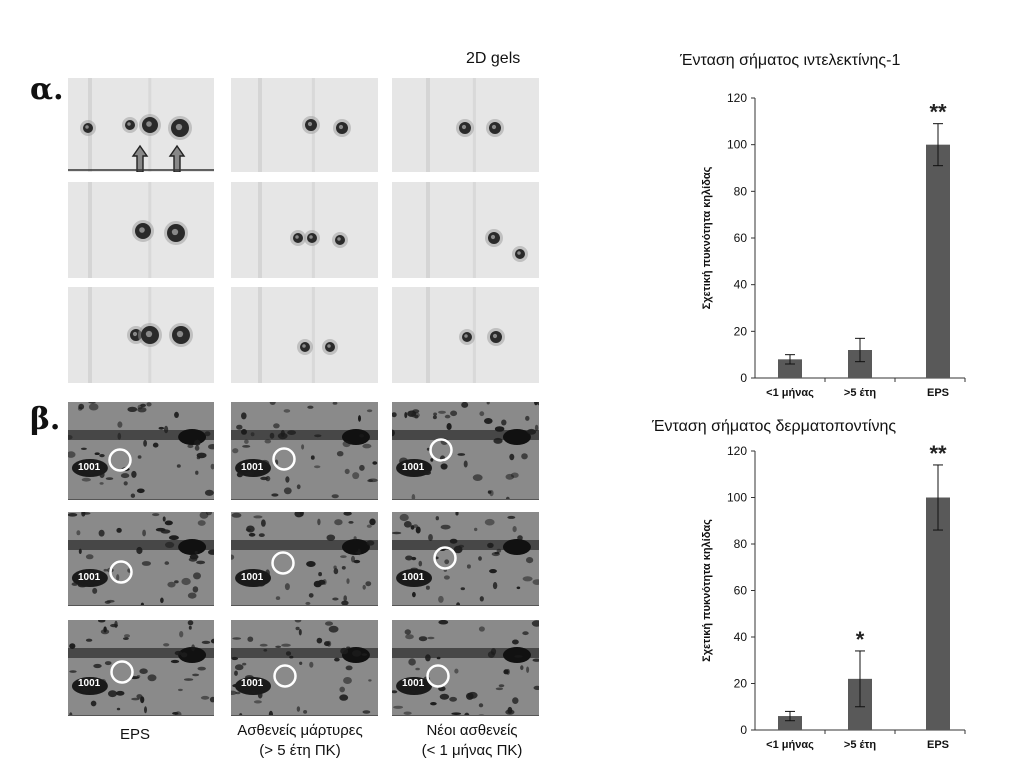 The image size is (1023, 768). Describe the element at coordinates (300, 730) in the screenshot. I see `col-label-controls-line1: Ασθενείς μάρτυρες` at that location.